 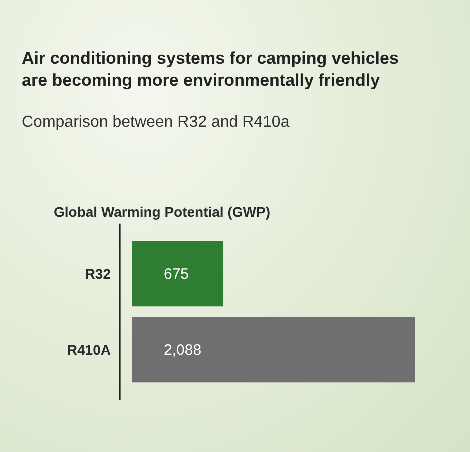 What do you see at coordinates (210, 69) in the screenshot?
I see `chart-title: Air conditioning systems for camping vehicles are becoming more environmentally friendly` at bounding box center [210, 69].